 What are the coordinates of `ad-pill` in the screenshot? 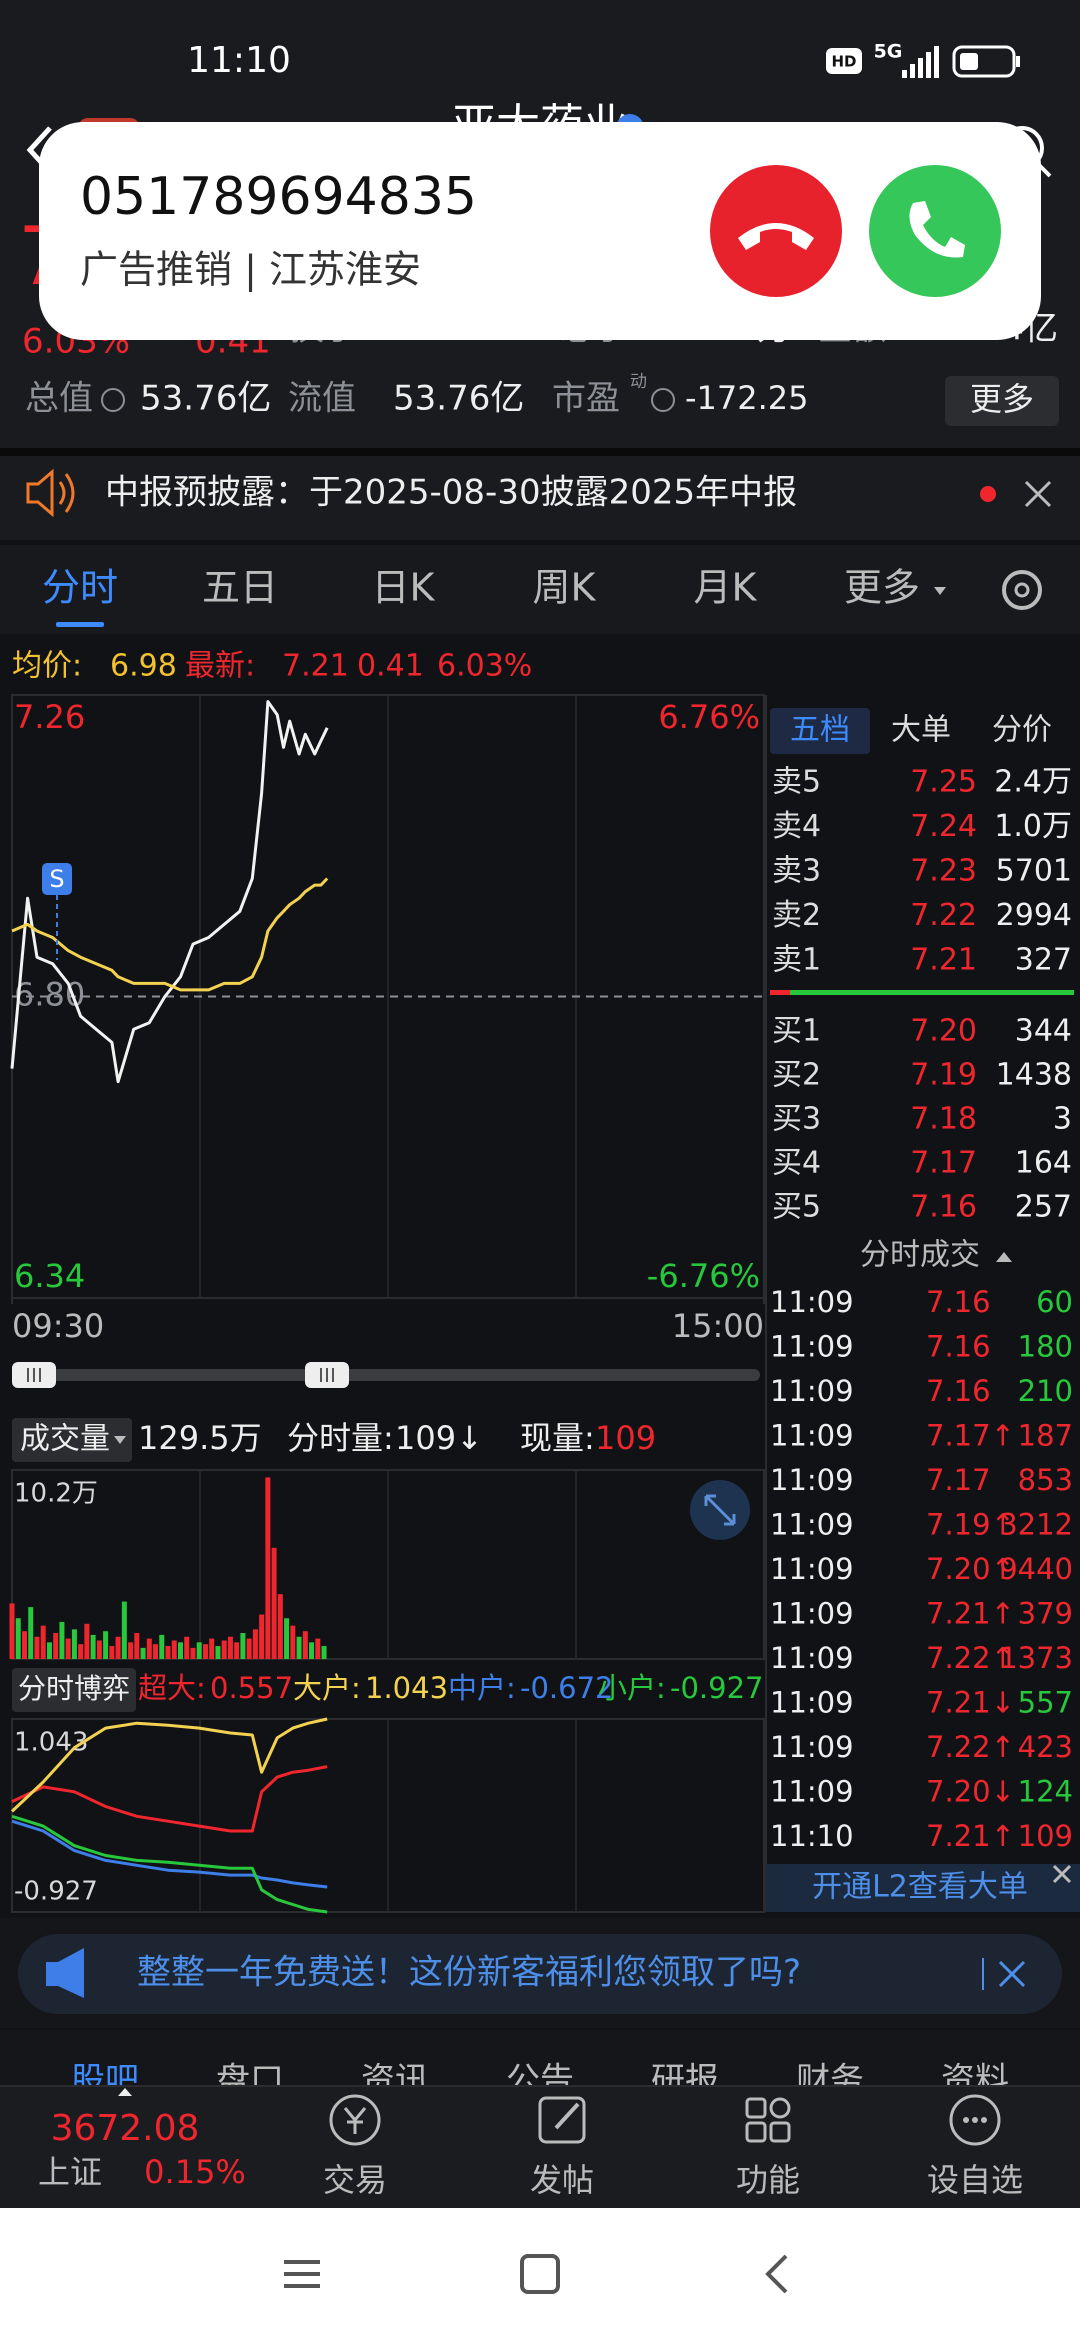 It's located at (540, 1974).